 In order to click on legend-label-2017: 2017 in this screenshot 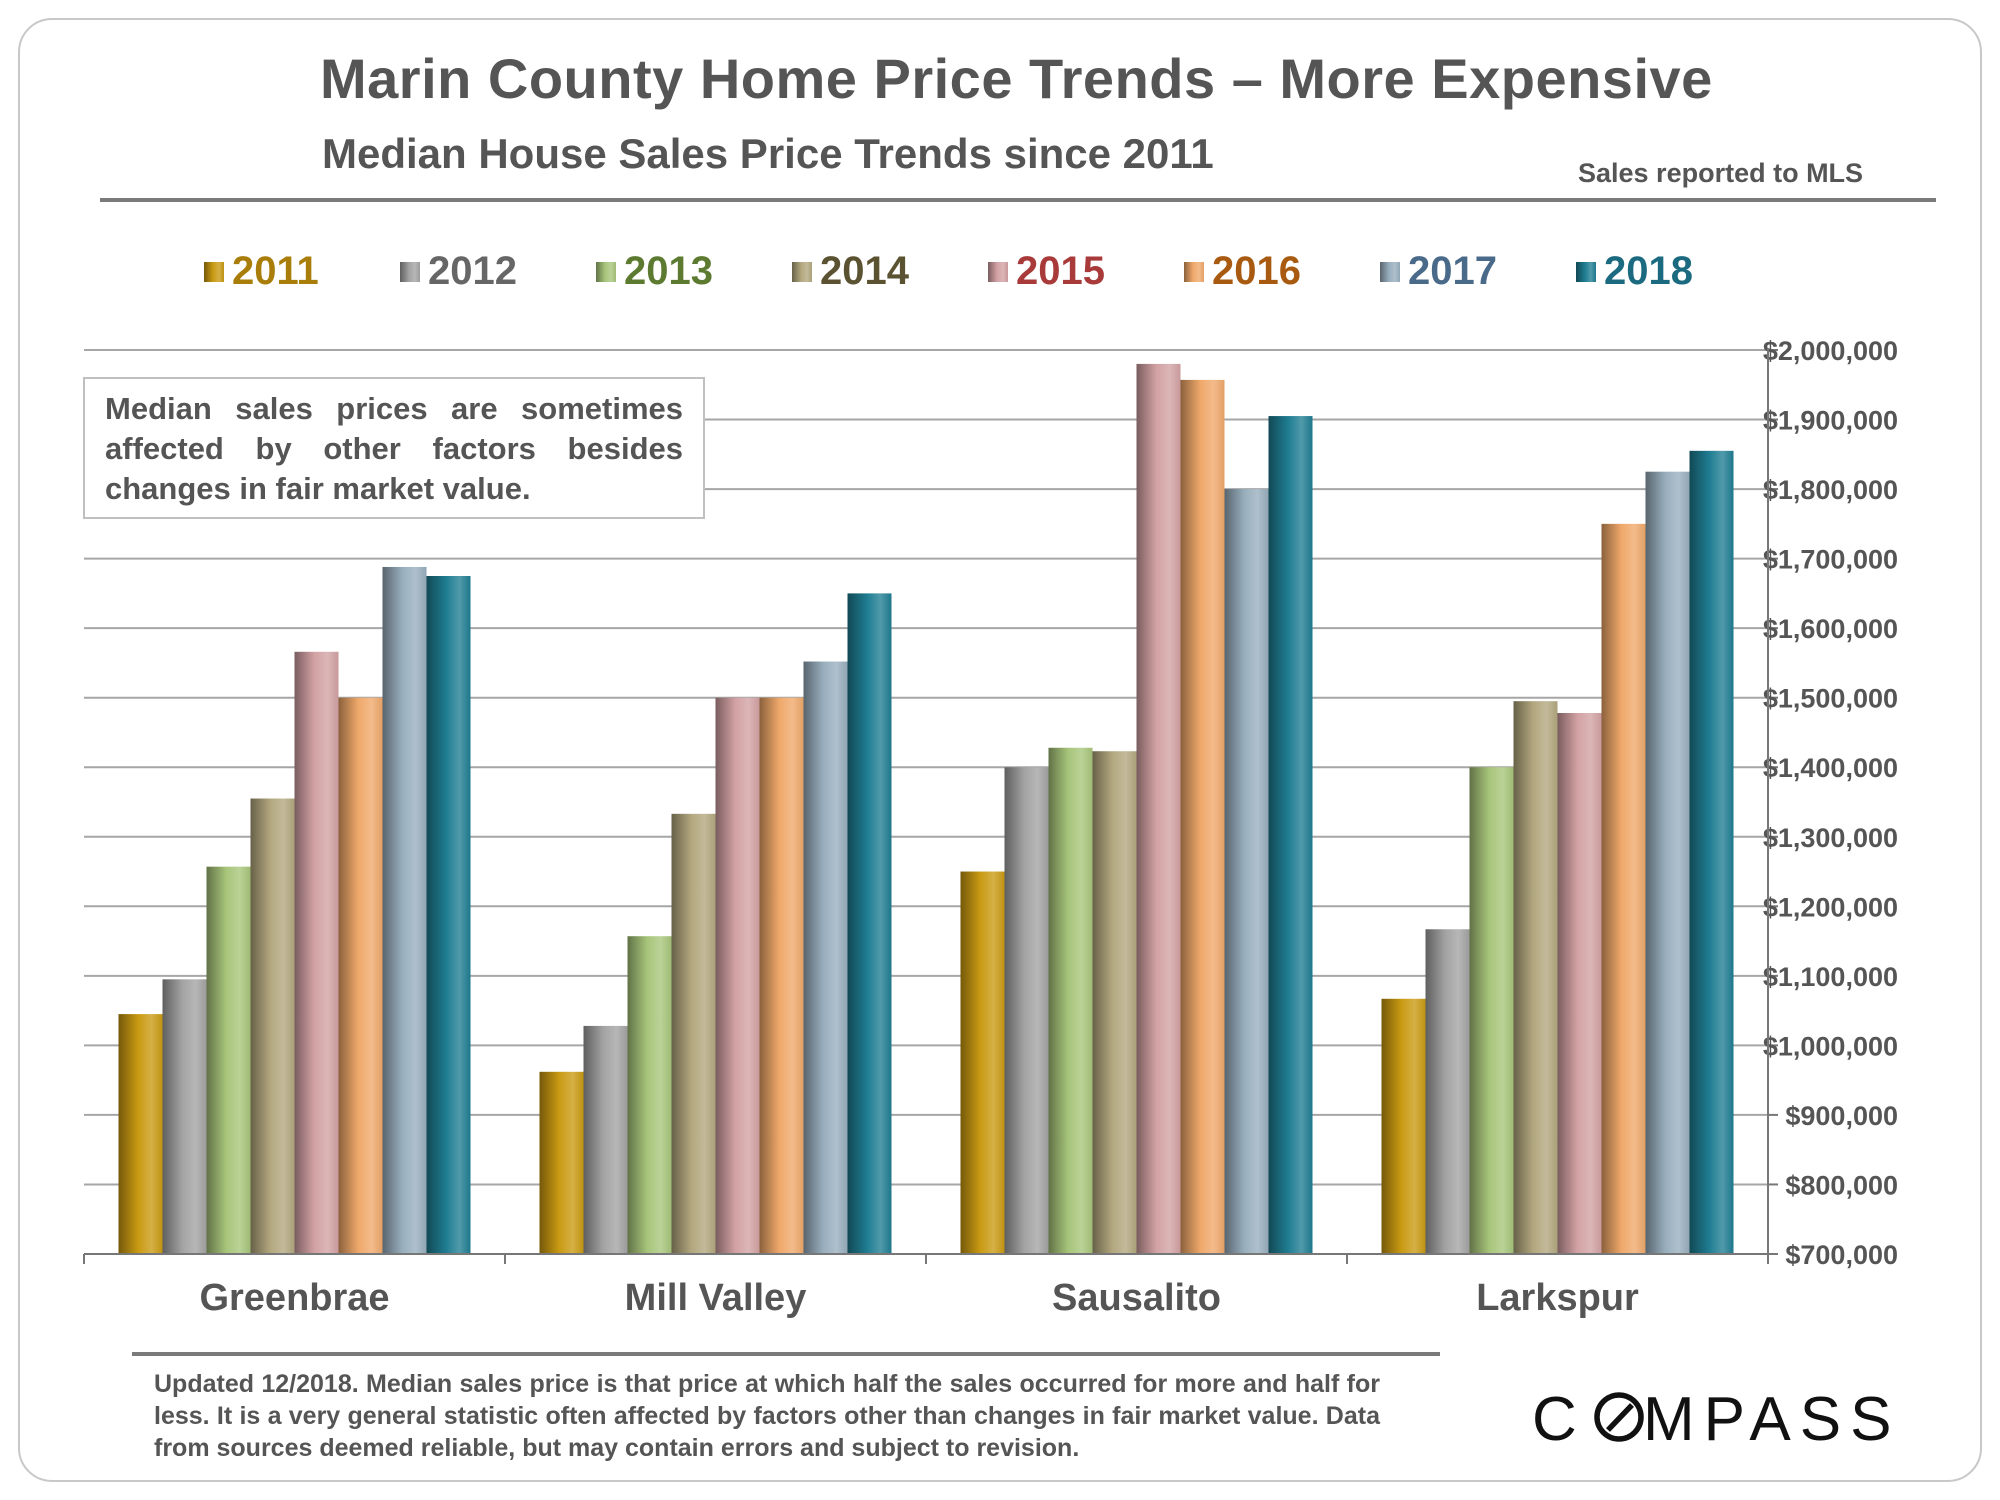, I will do `click(1452, 271)`.